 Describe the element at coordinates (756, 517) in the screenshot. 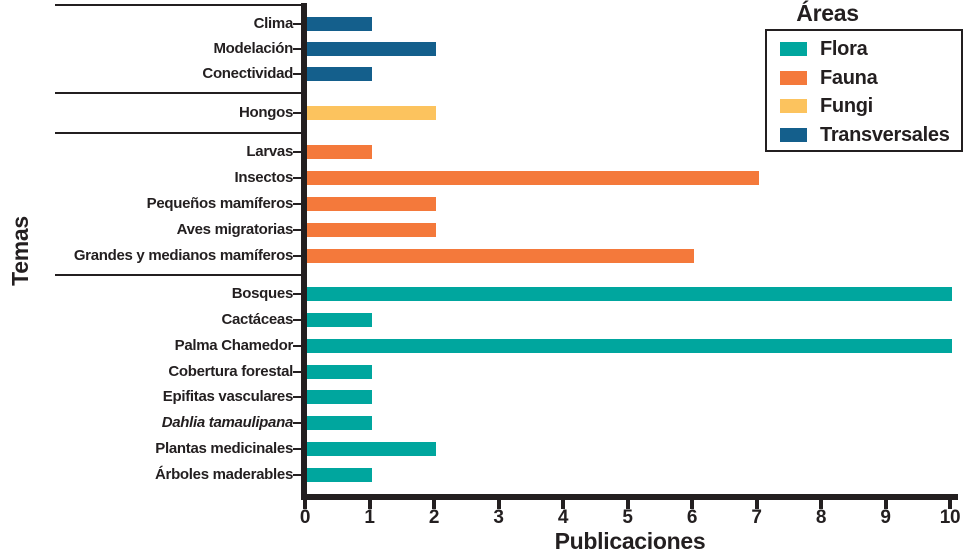

I see `x-tick-label: 7` at that location.